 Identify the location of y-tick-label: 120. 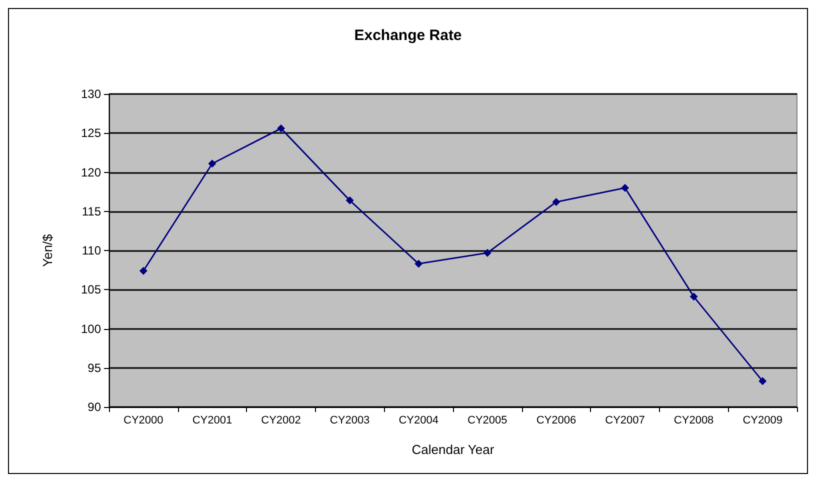
(91, 172).